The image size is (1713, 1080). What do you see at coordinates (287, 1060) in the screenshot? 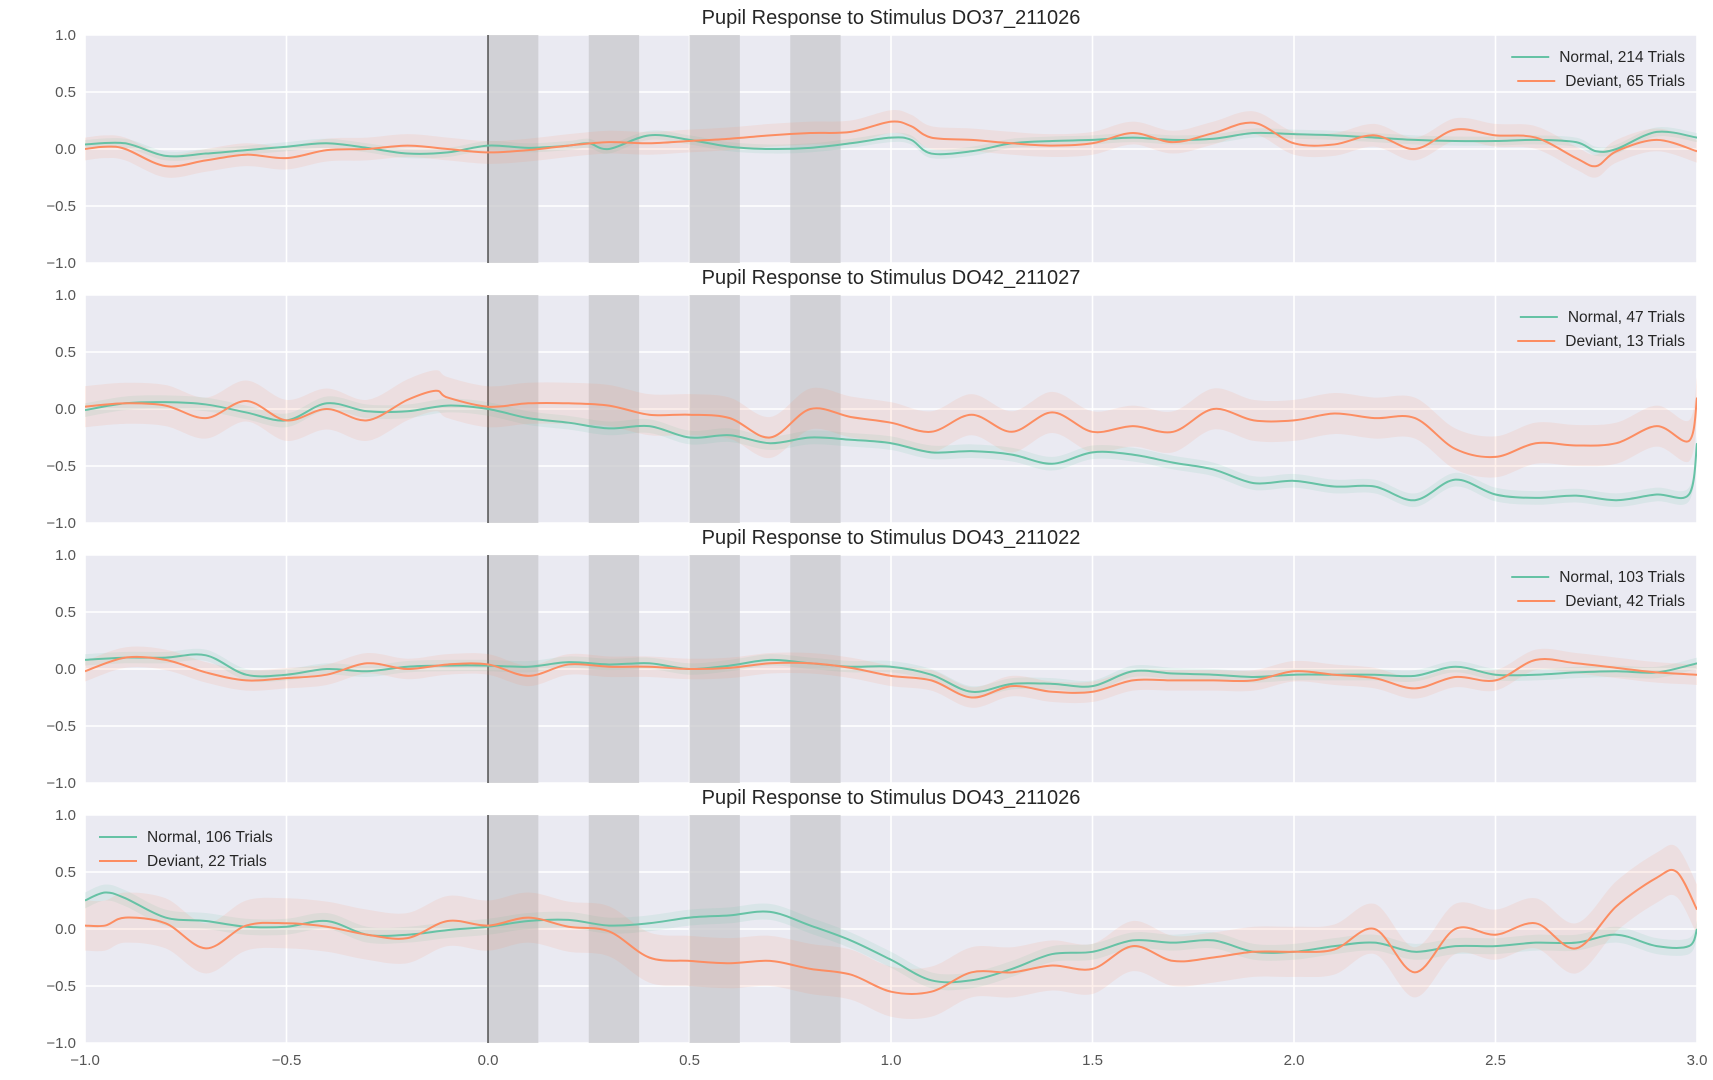
I see `x-tick-label: −0.5` at bounding box center [287, 1060].